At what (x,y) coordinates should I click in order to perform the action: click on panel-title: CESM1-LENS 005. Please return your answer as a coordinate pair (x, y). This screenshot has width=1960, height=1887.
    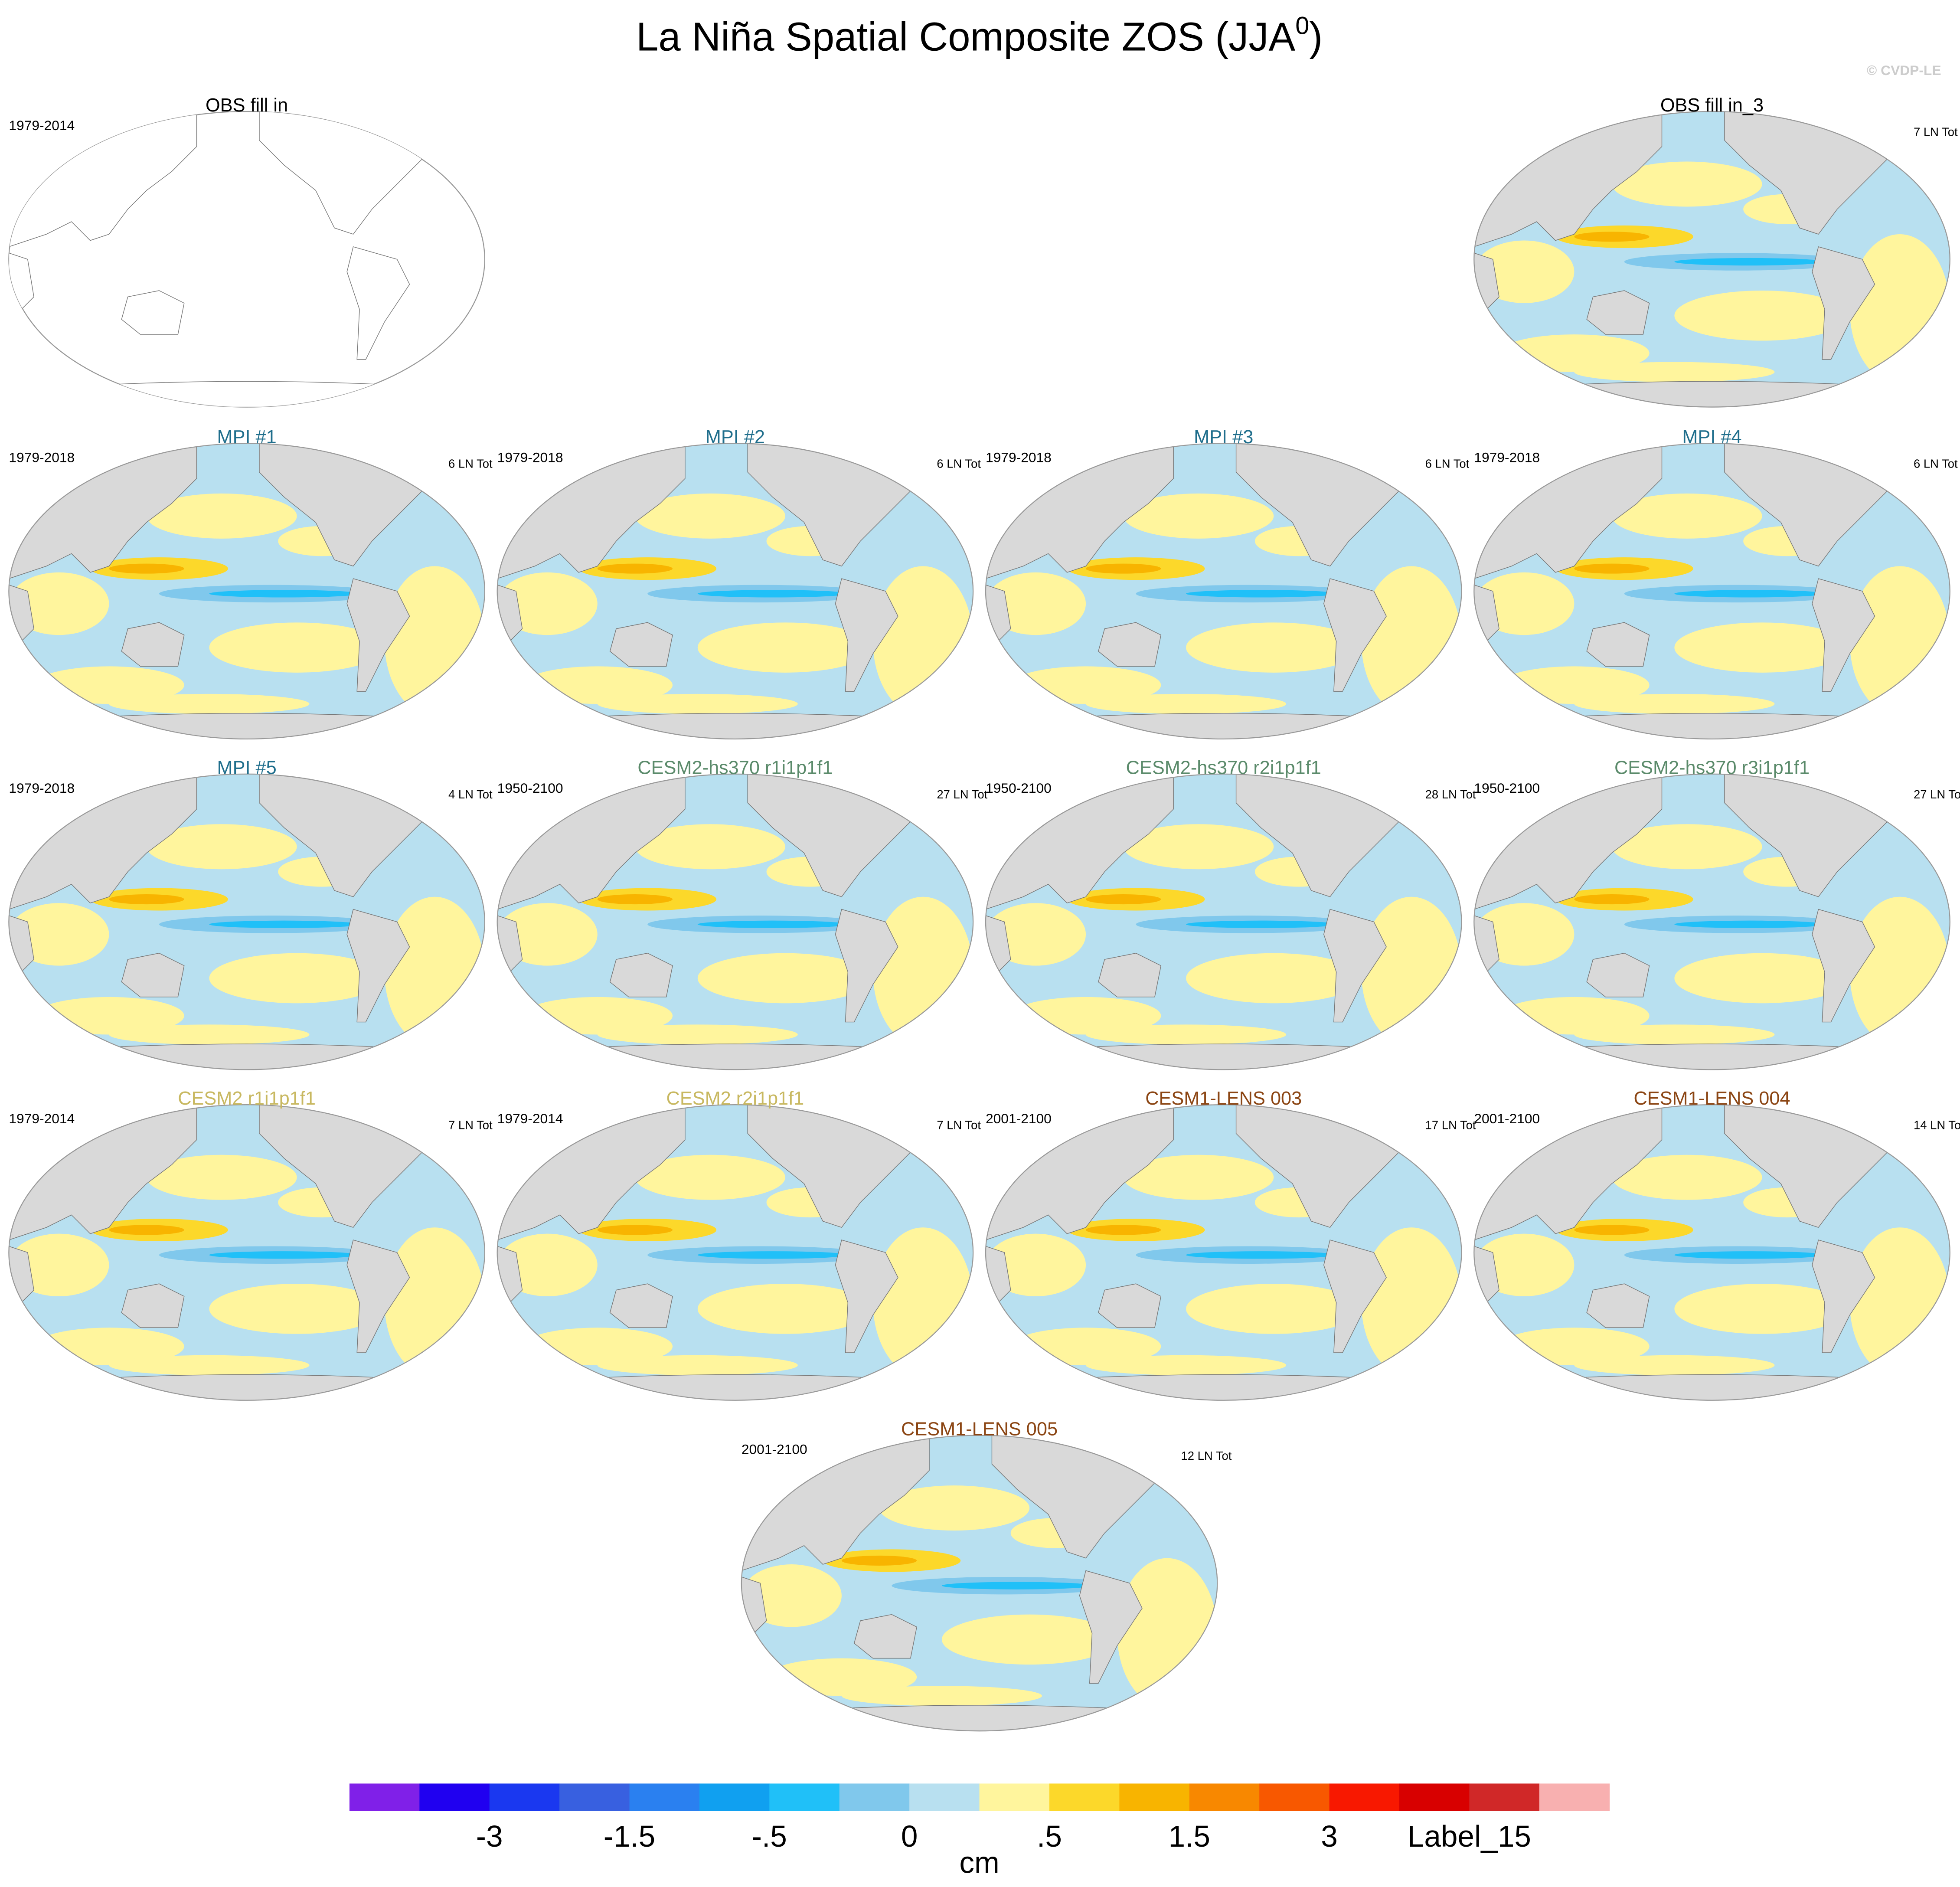
    Looking at the image, I should click on (980, 1429).